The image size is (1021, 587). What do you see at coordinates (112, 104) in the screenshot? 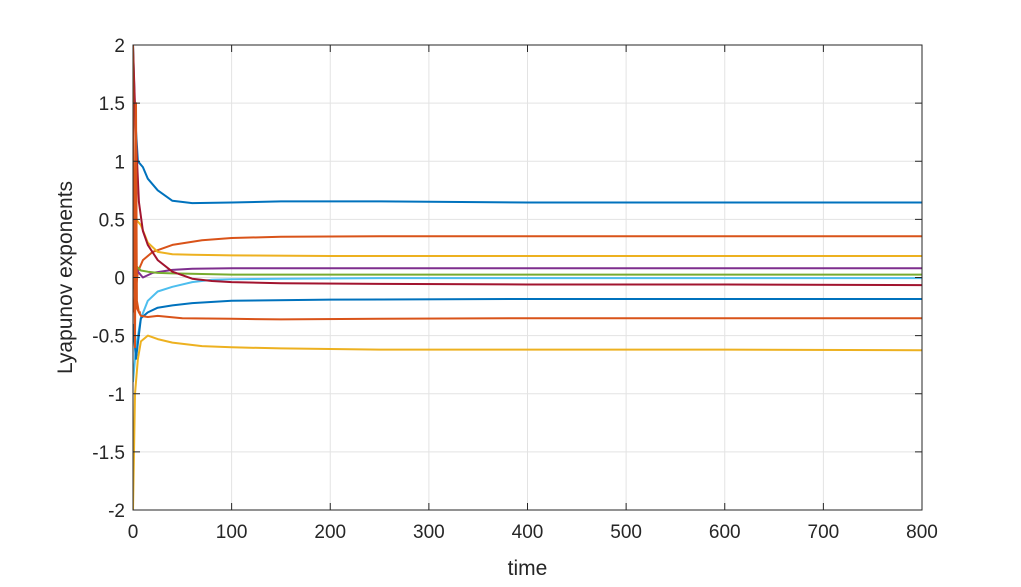
I see `y-tick-label: 1.5` at bounding box center [112, 104].